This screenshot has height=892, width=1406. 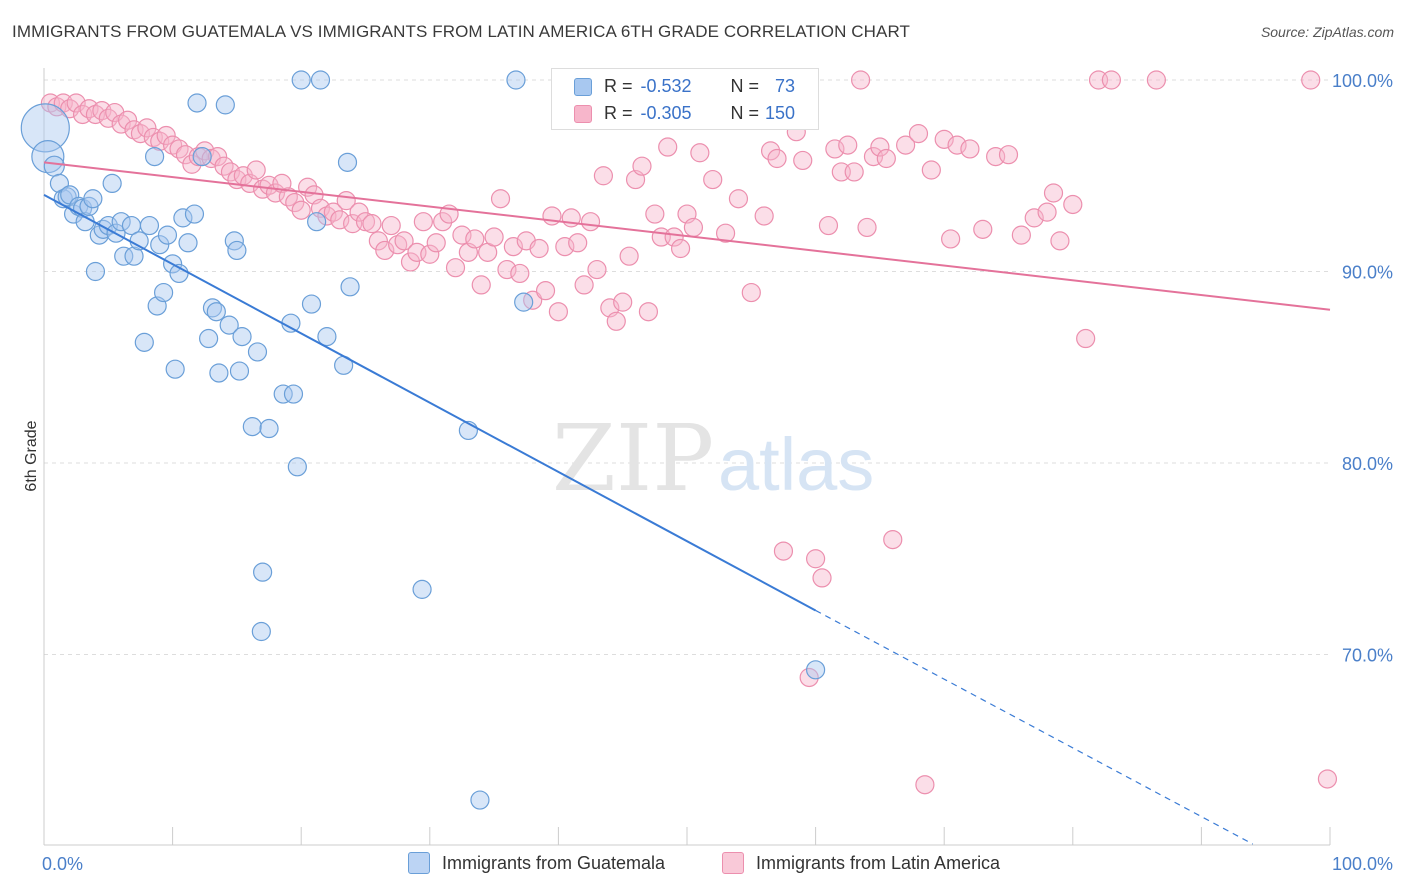 What do you see at coordinates (583, 86) in the screenshot?
I see `stats-swatch-blue` at bounding box center [583, 86].